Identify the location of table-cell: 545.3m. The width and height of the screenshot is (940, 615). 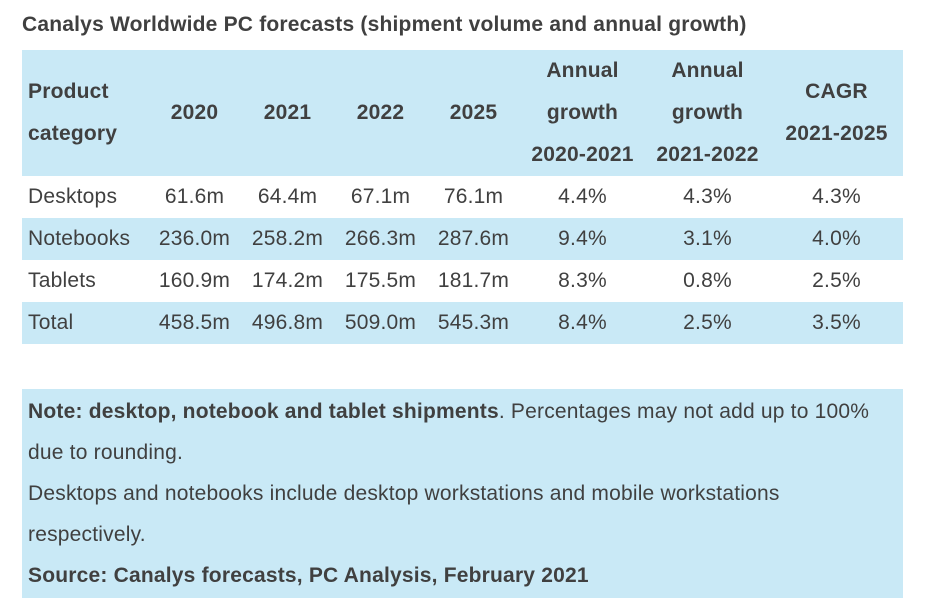
(473, 322).